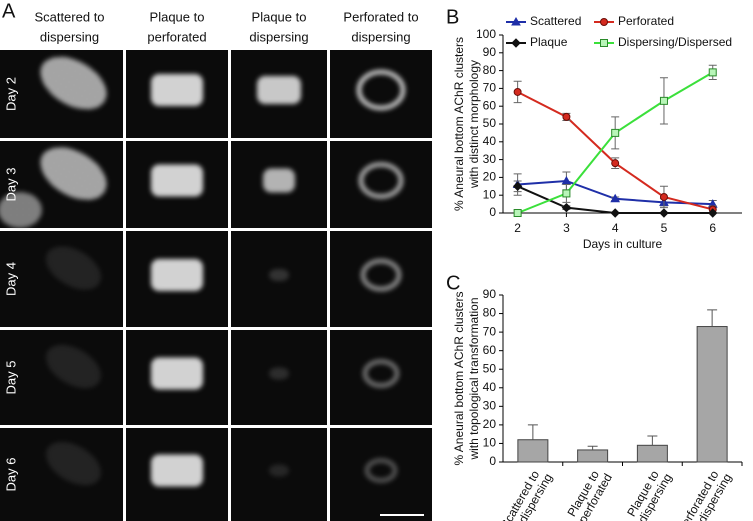  Describe the element at coordinates (380, 16) in the screenshot. I see `column-header: Perforated to` at that location.